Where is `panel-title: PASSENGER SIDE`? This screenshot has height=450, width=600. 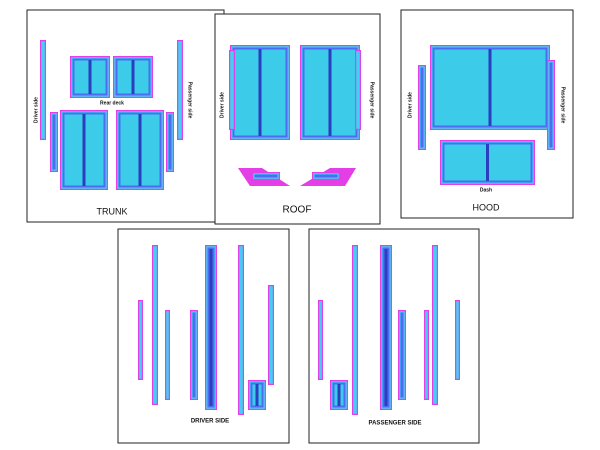
panel-title: PASSENGER SIDE is located at coordinates (395, 424).